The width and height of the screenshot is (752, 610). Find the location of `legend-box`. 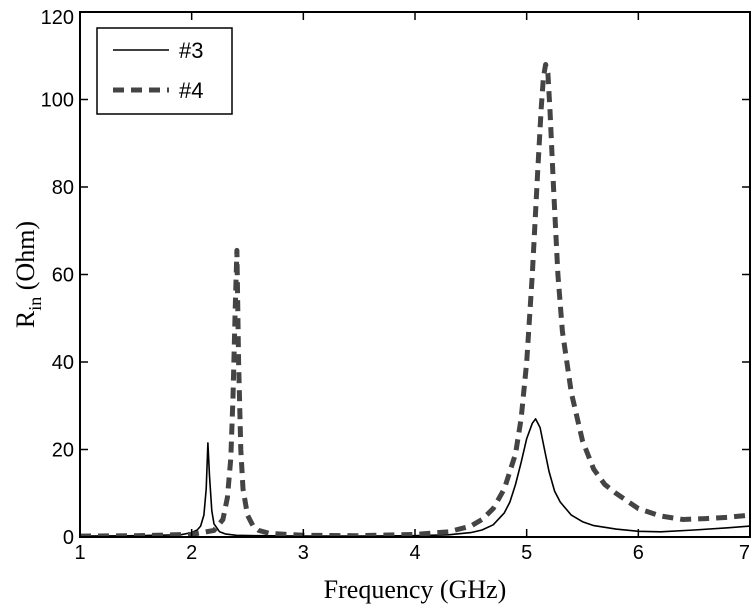

legend-box is located at coordinates (164, 71).